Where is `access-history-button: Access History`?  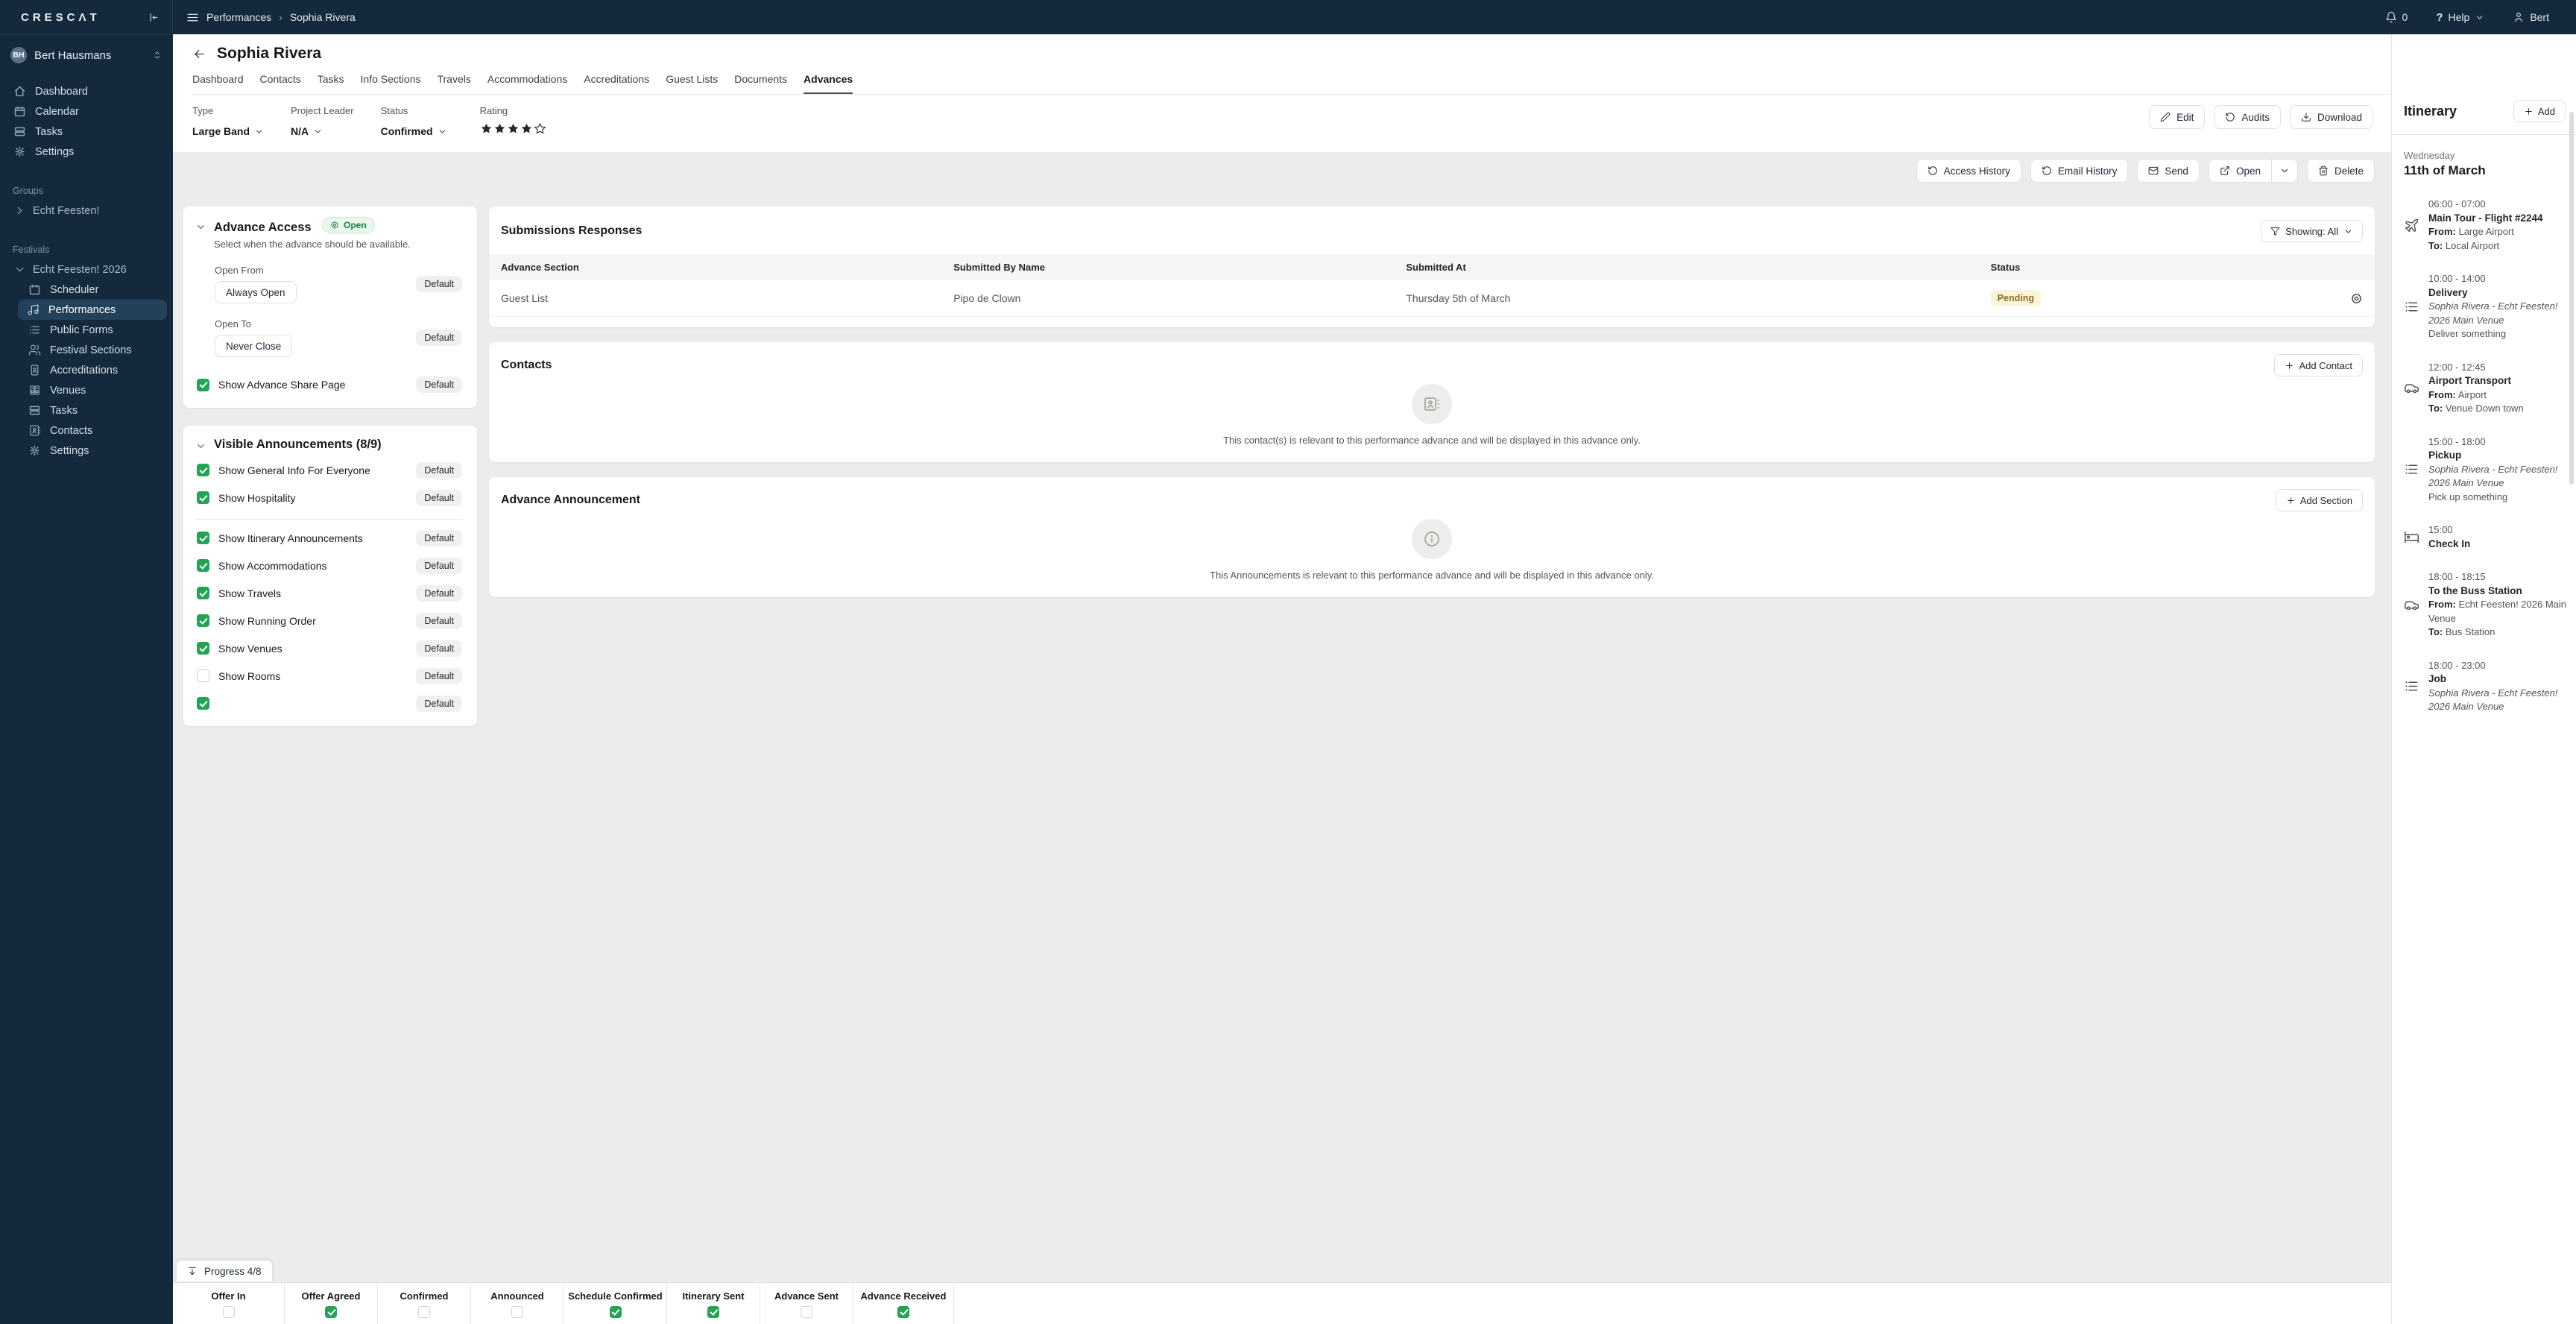 access-history-button: Access History is located at coordinates (1968, 171).